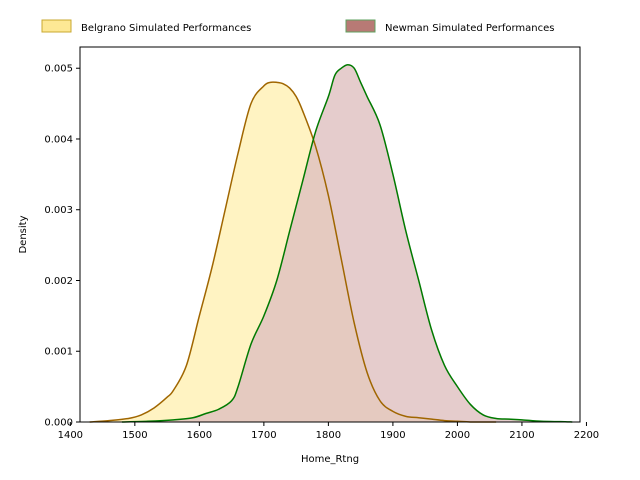 Image resolution: width=640 pixels, height=480 pixels. I want to click on y-tick-label: 0.002, so click(58, 281).